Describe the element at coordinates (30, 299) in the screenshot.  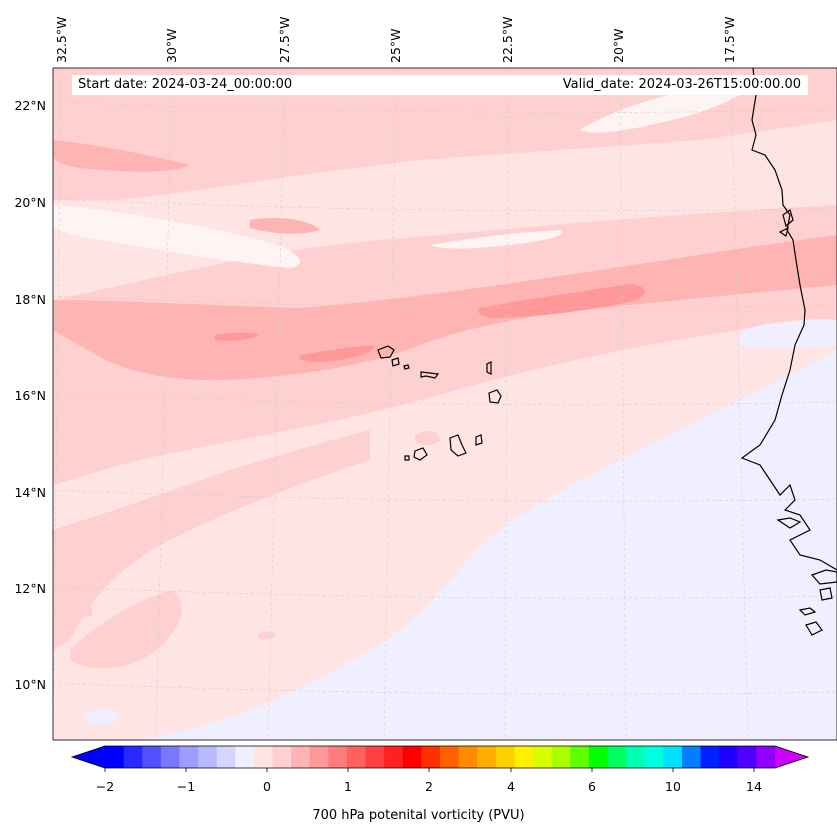
I see `lat-label: 18°N` at that location.